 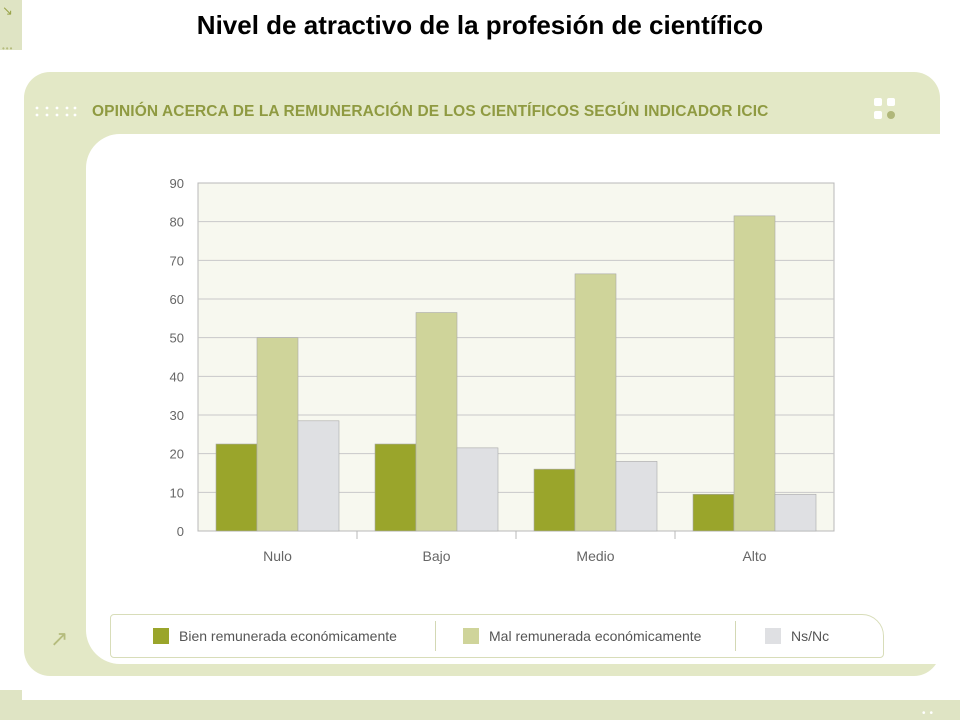 I want to click on left-accent-strip, so click(x=11, y=25).